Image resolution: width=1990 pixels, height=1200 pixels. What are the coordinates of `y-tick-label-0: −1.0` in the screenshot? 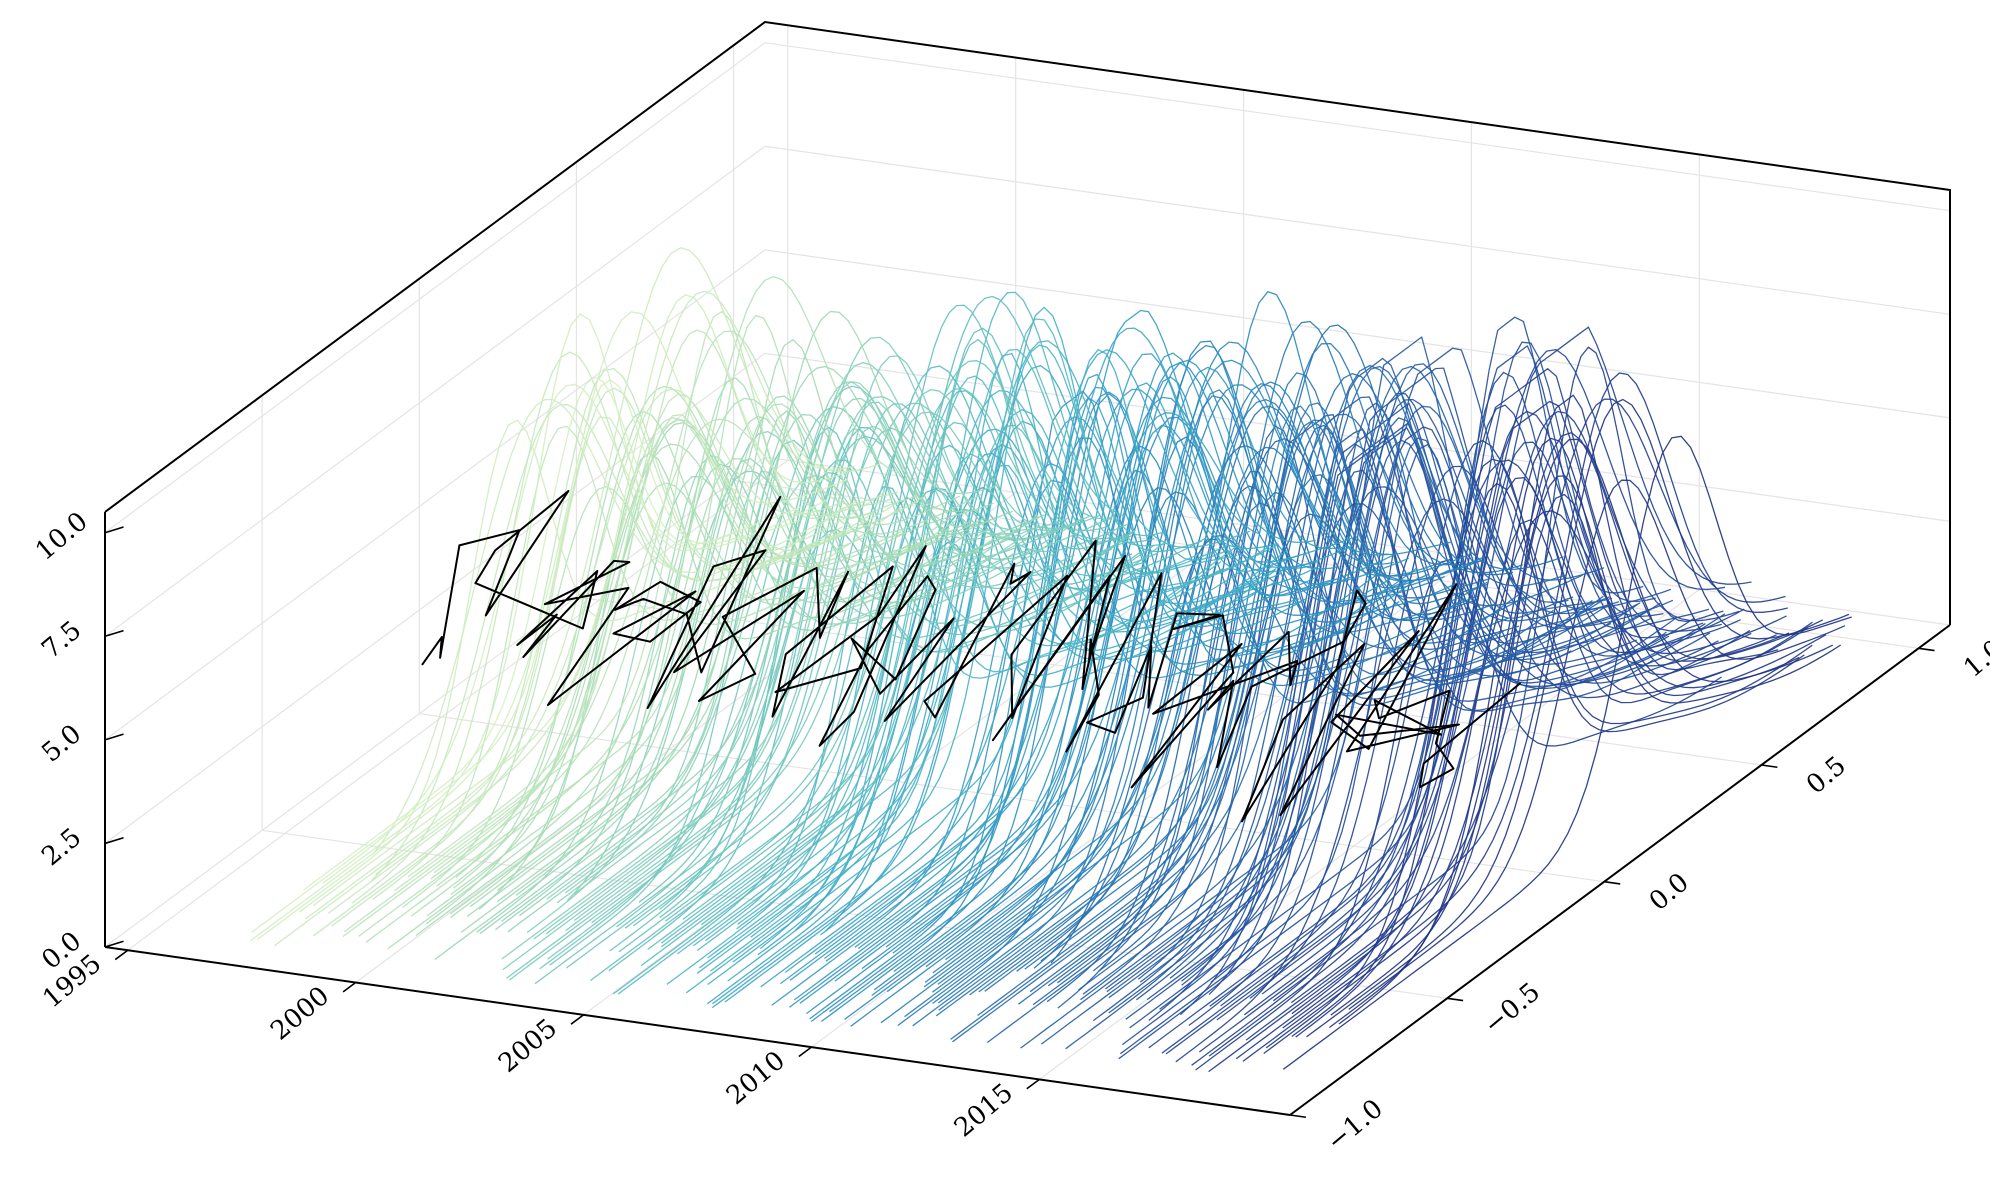 It's located at (1355, 1126).